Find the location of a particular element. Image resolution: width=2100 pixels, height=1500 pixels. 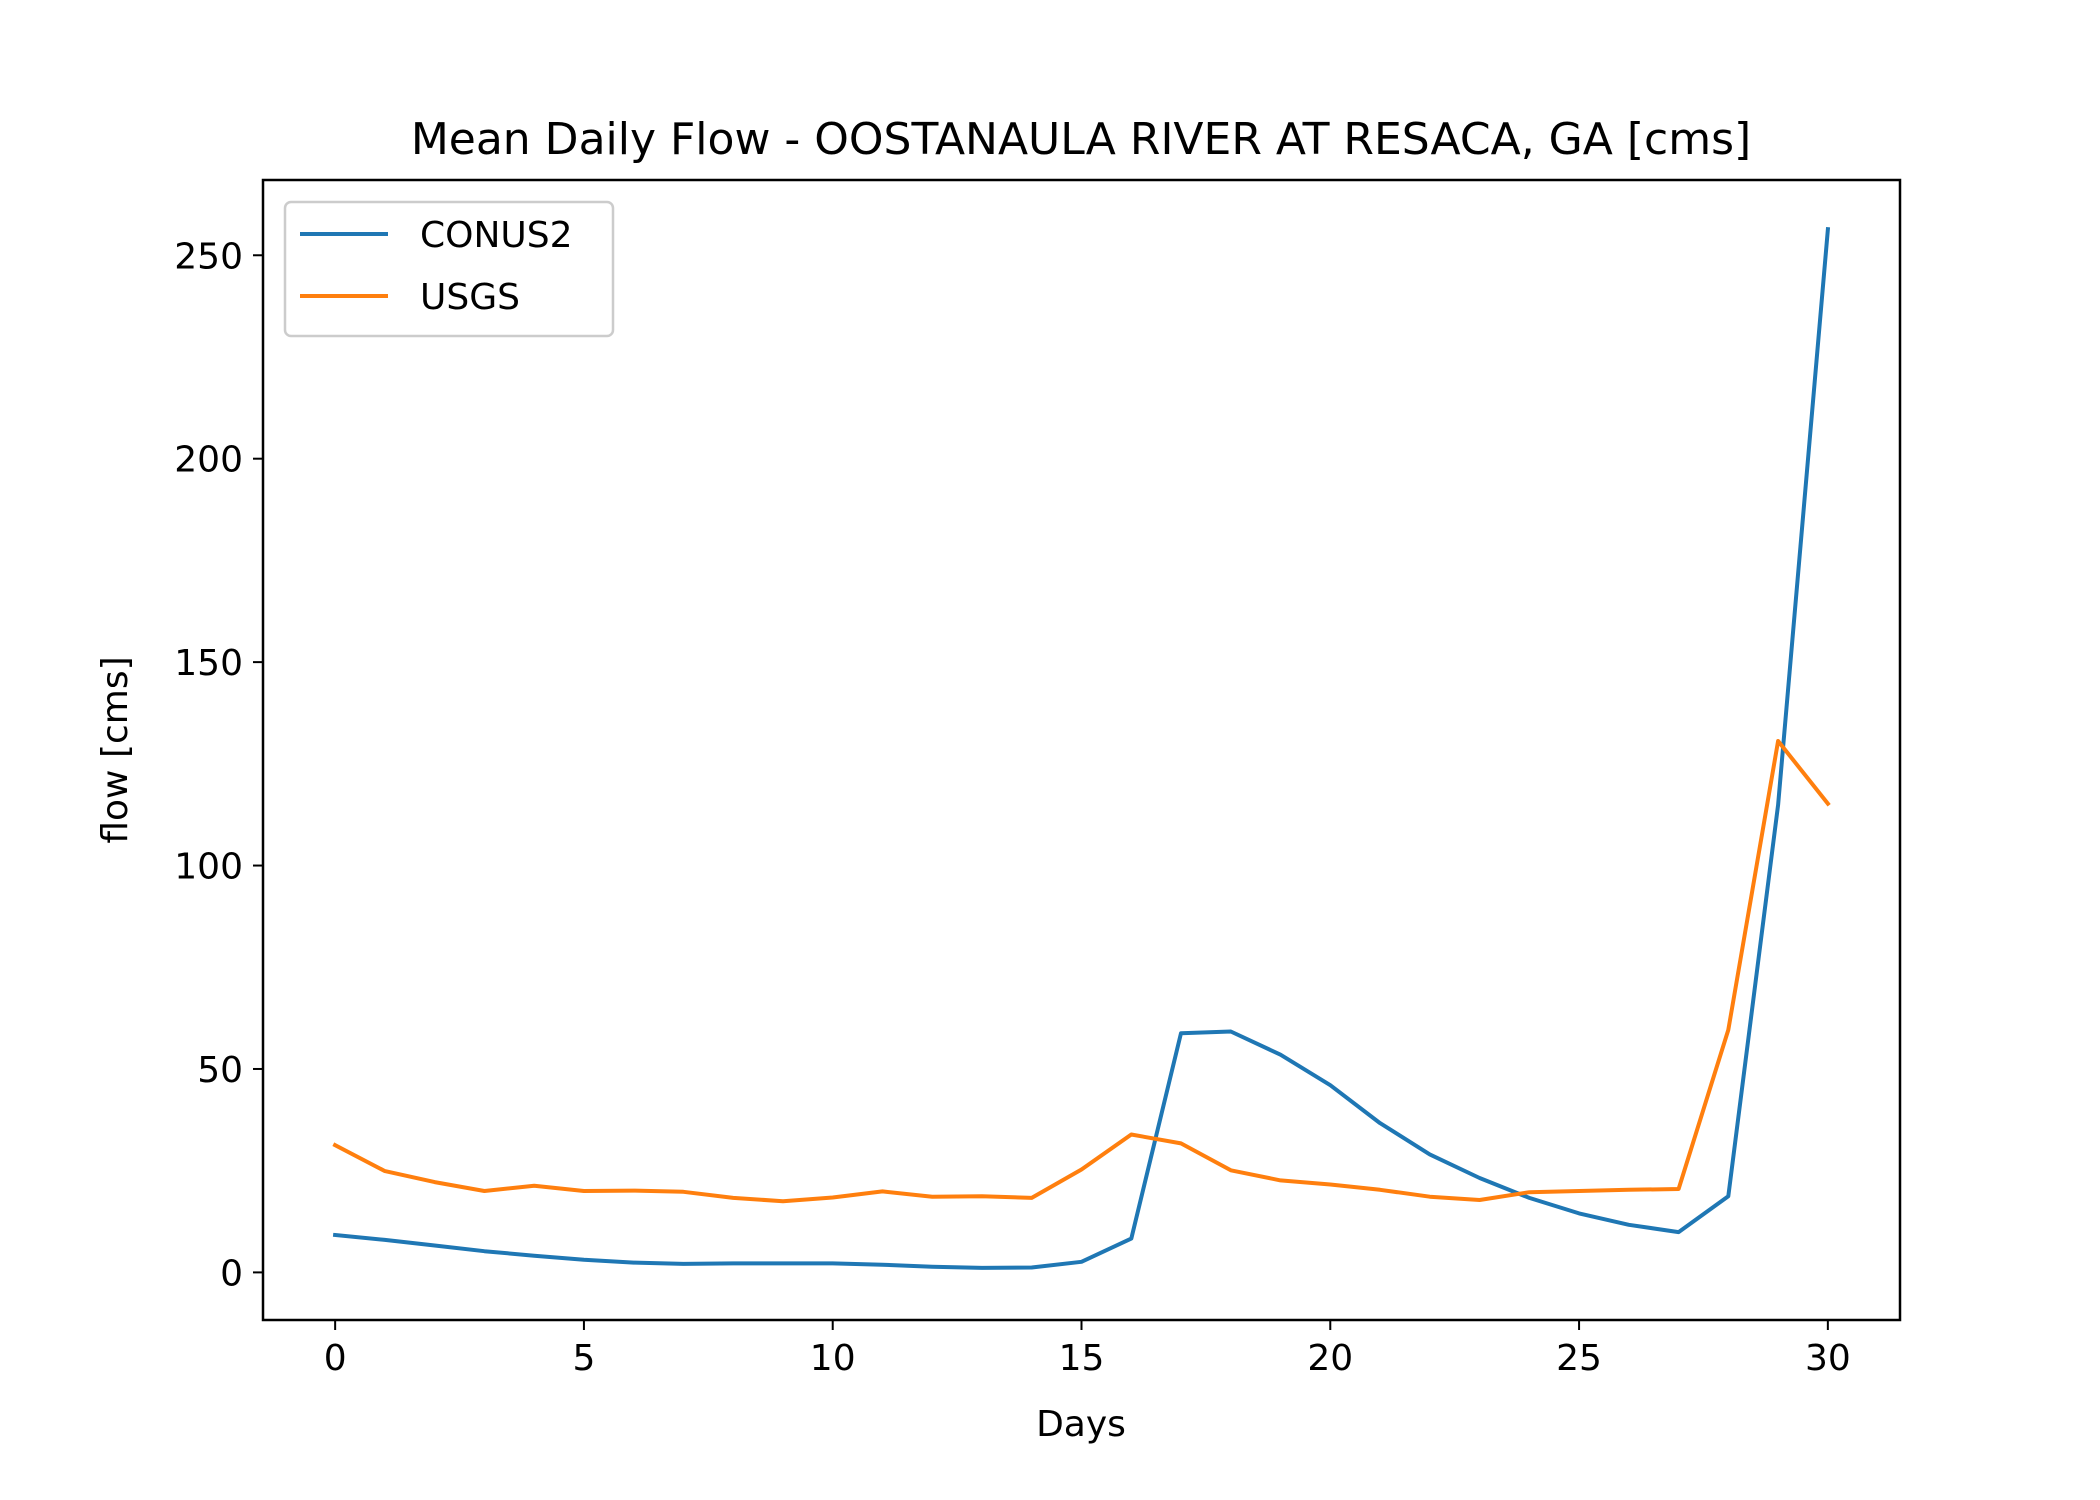

legend-label-usgs: USGS is located at coordinates (470, 297).